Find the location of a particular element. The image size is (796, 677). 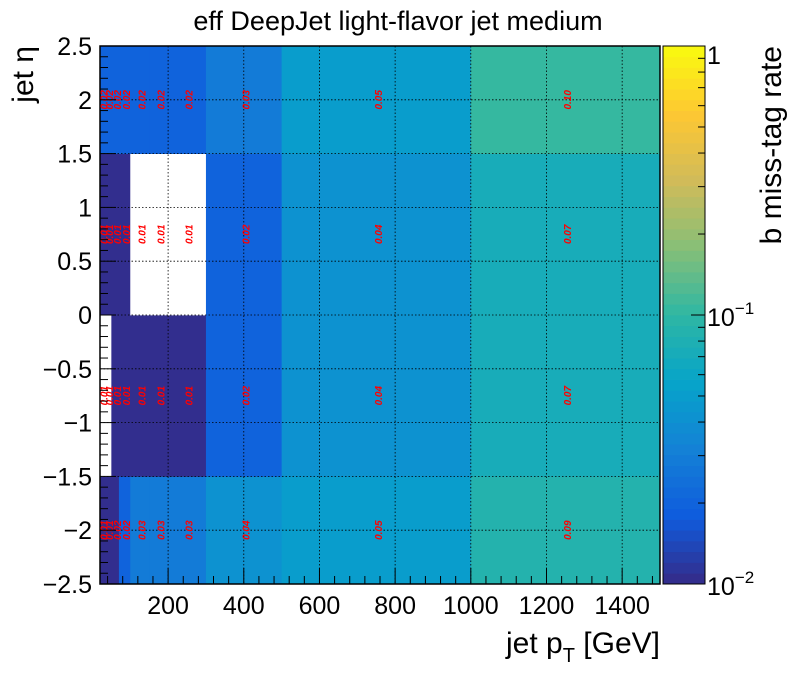

x-tick-label: 400 is located at coordinates (244, 606).